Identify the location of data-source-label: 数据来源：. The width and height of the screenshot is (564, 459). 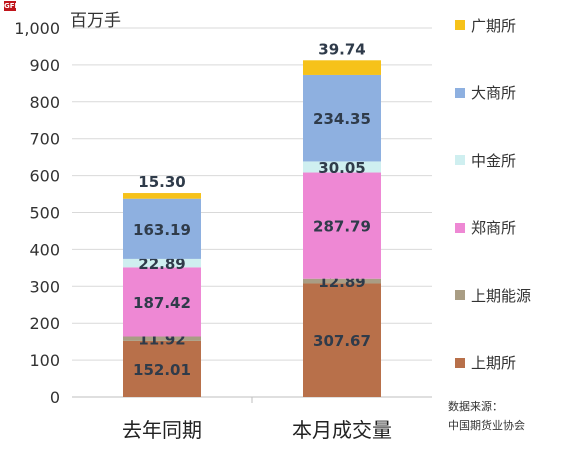
(475, 406).